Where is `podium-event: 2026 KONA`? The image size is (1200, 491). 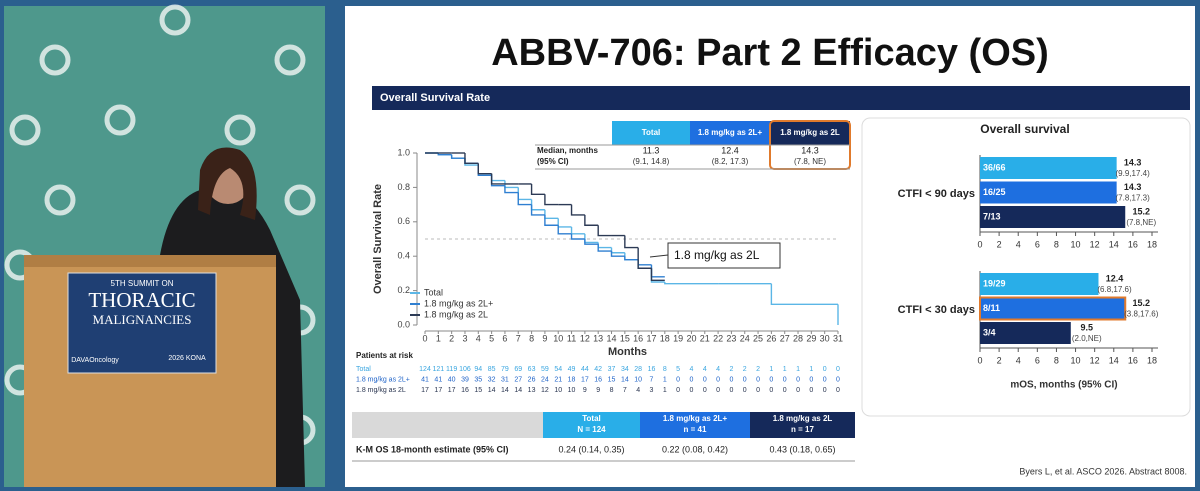
podium-event: 2026 KONA is located at coordinates (187, 358).